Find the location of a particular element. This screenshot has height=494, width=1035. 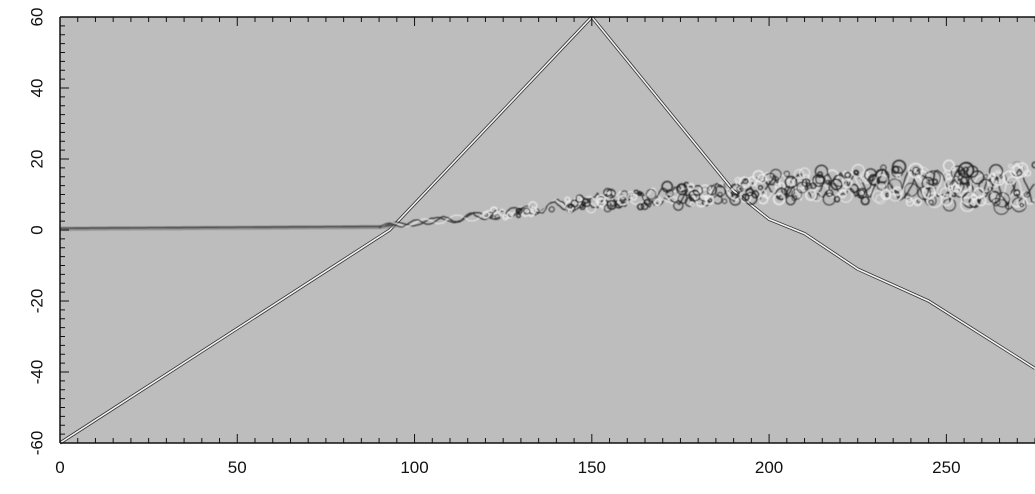

x-tick-label: 50 is located at coordinates (237, 467).